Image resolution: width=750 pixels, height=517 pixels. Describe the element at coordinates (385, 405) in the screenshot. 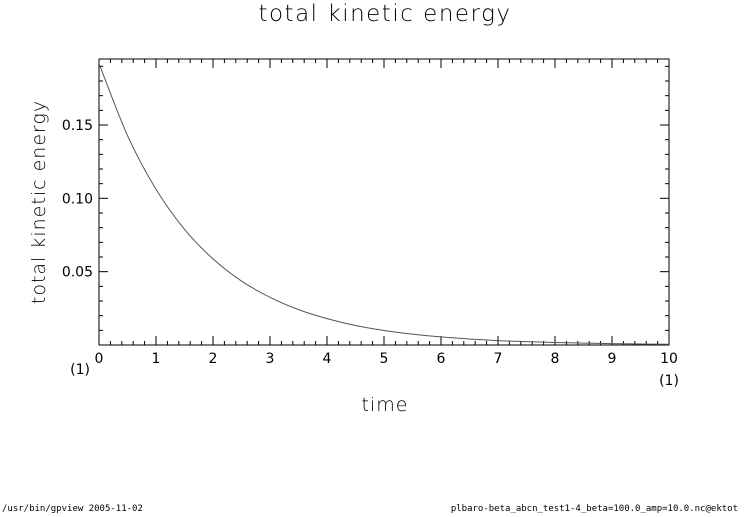

I see `x-axis-label: time` at that location.